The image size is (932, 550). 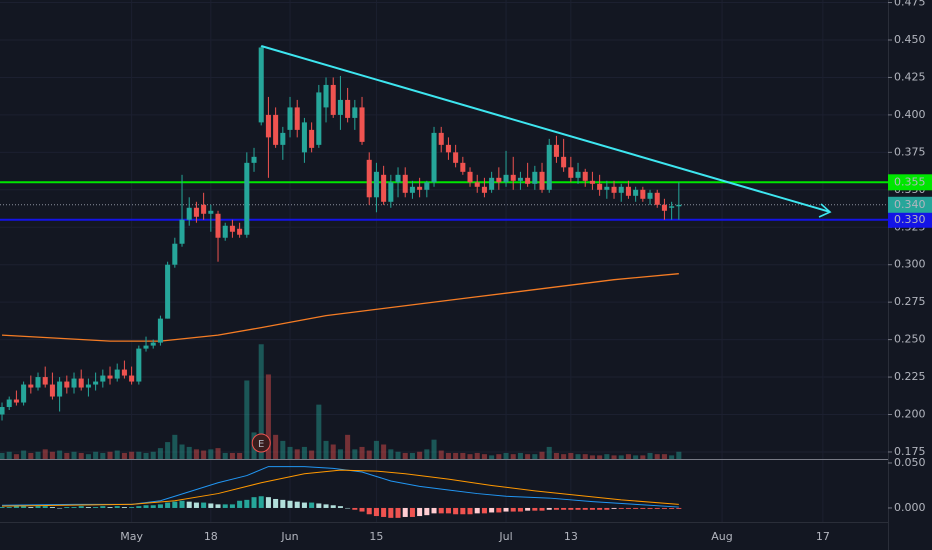 I want to click on trendline-arrow, so click(x=825, y=210).